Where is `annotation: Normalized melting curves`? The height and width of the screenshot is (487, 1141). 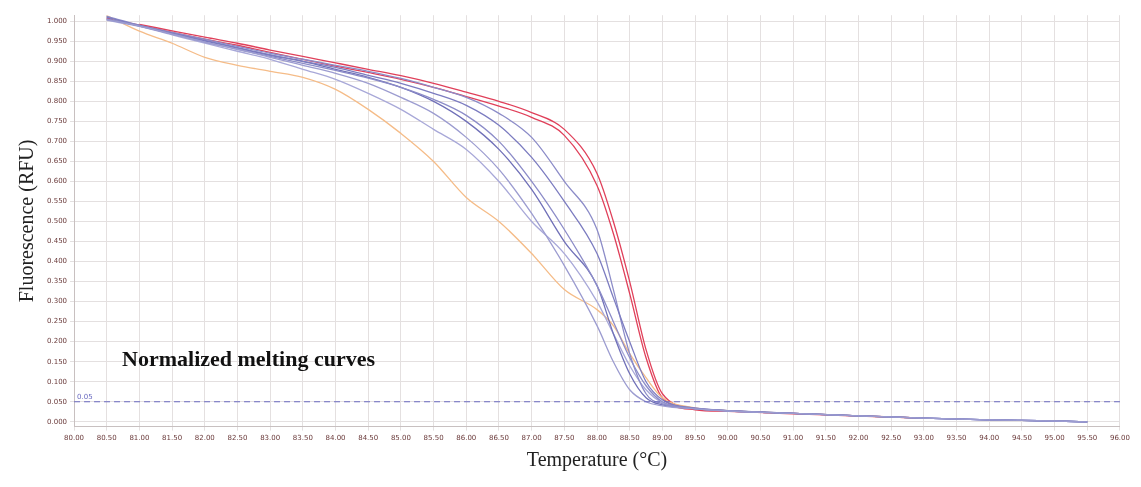 annotation: Normalized melting curves is located at coordinates (249, 359).